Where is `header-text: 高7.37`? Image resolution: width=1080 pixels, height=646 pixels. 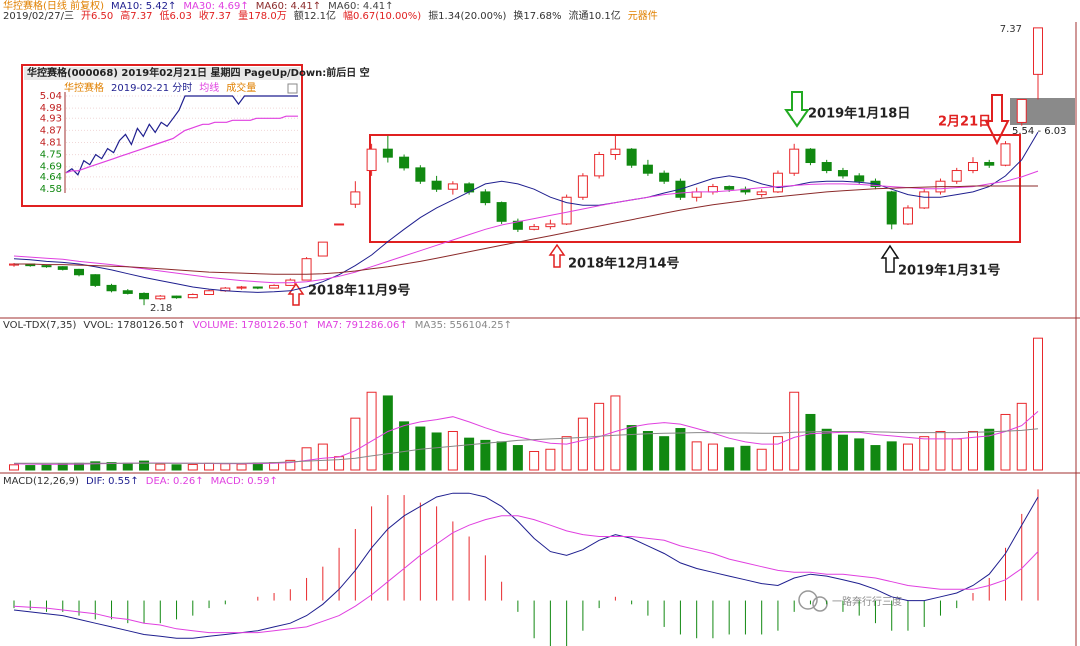
header-text: 高7.37 is located at coordinates (136, 15).